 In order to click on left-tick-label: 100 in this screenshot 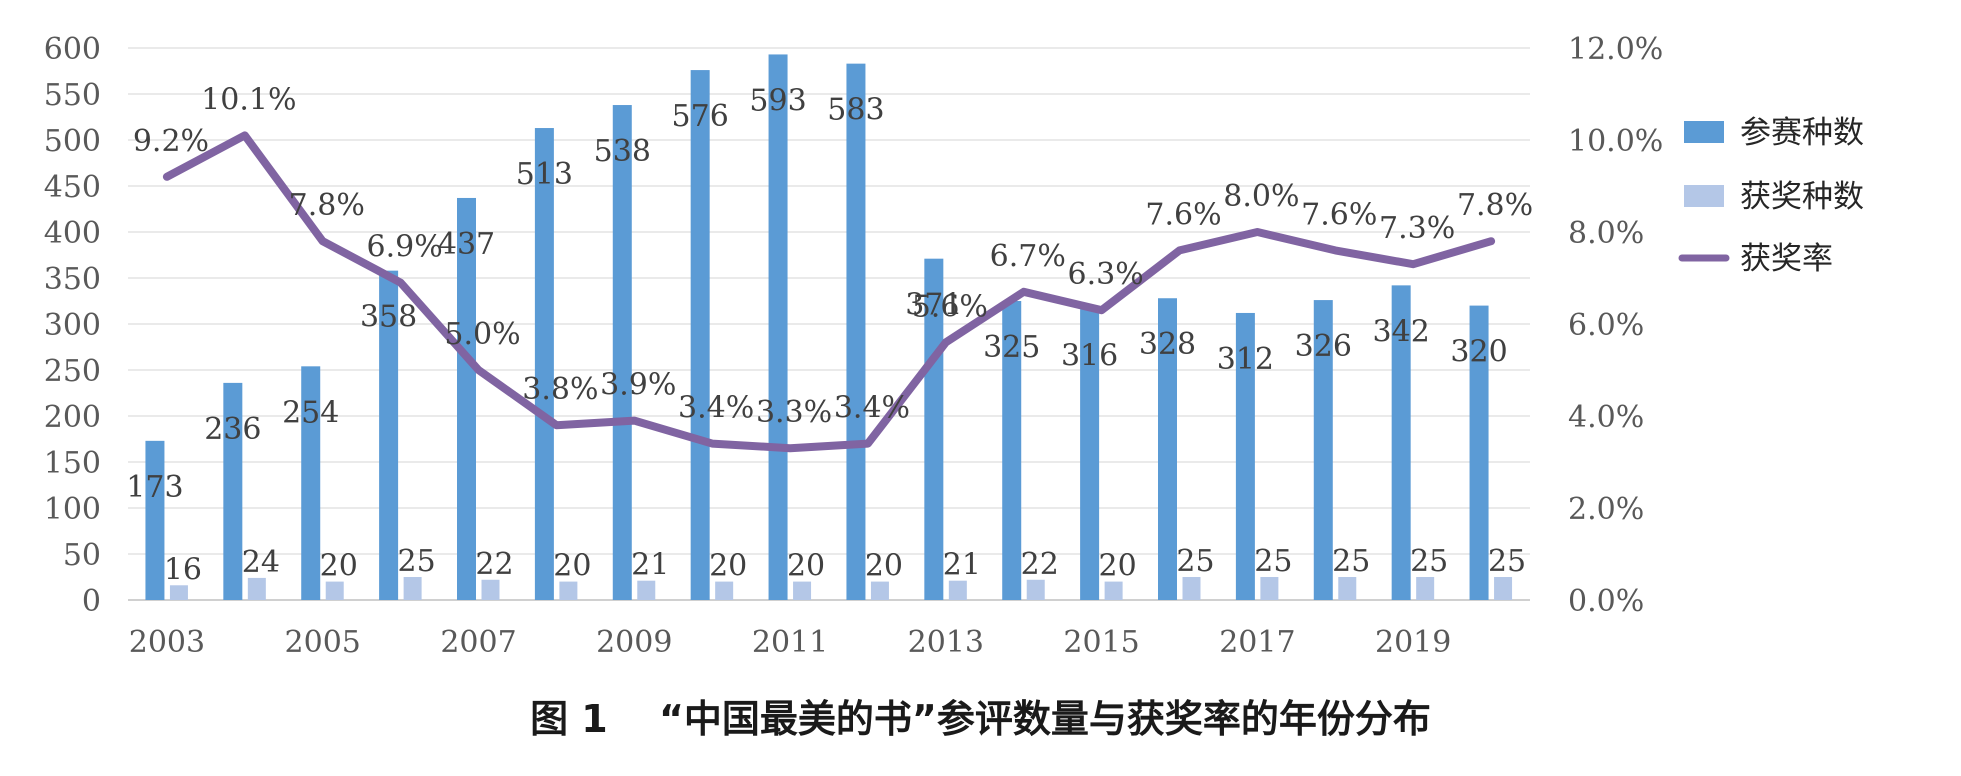, I will do `click(72, 509)`.